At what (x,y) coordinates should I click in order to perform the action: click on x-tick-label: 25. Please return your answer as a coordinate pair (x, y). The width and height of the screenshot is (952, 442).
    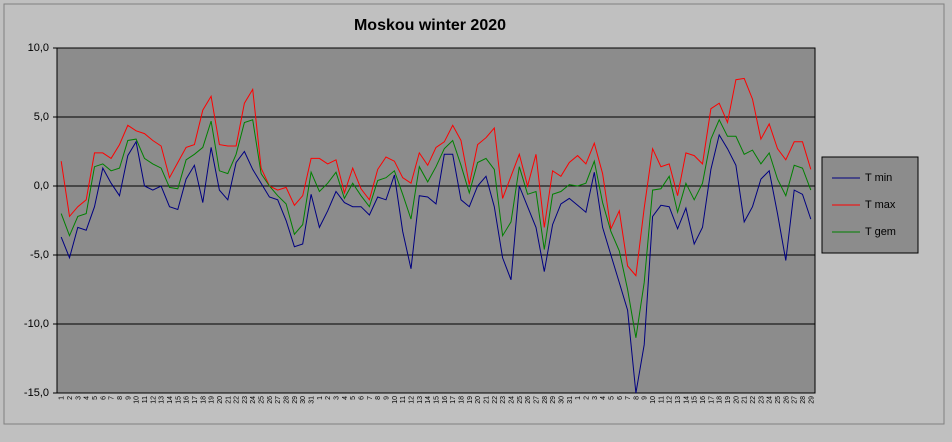
    Looking at the image, I should click on (520, 400).